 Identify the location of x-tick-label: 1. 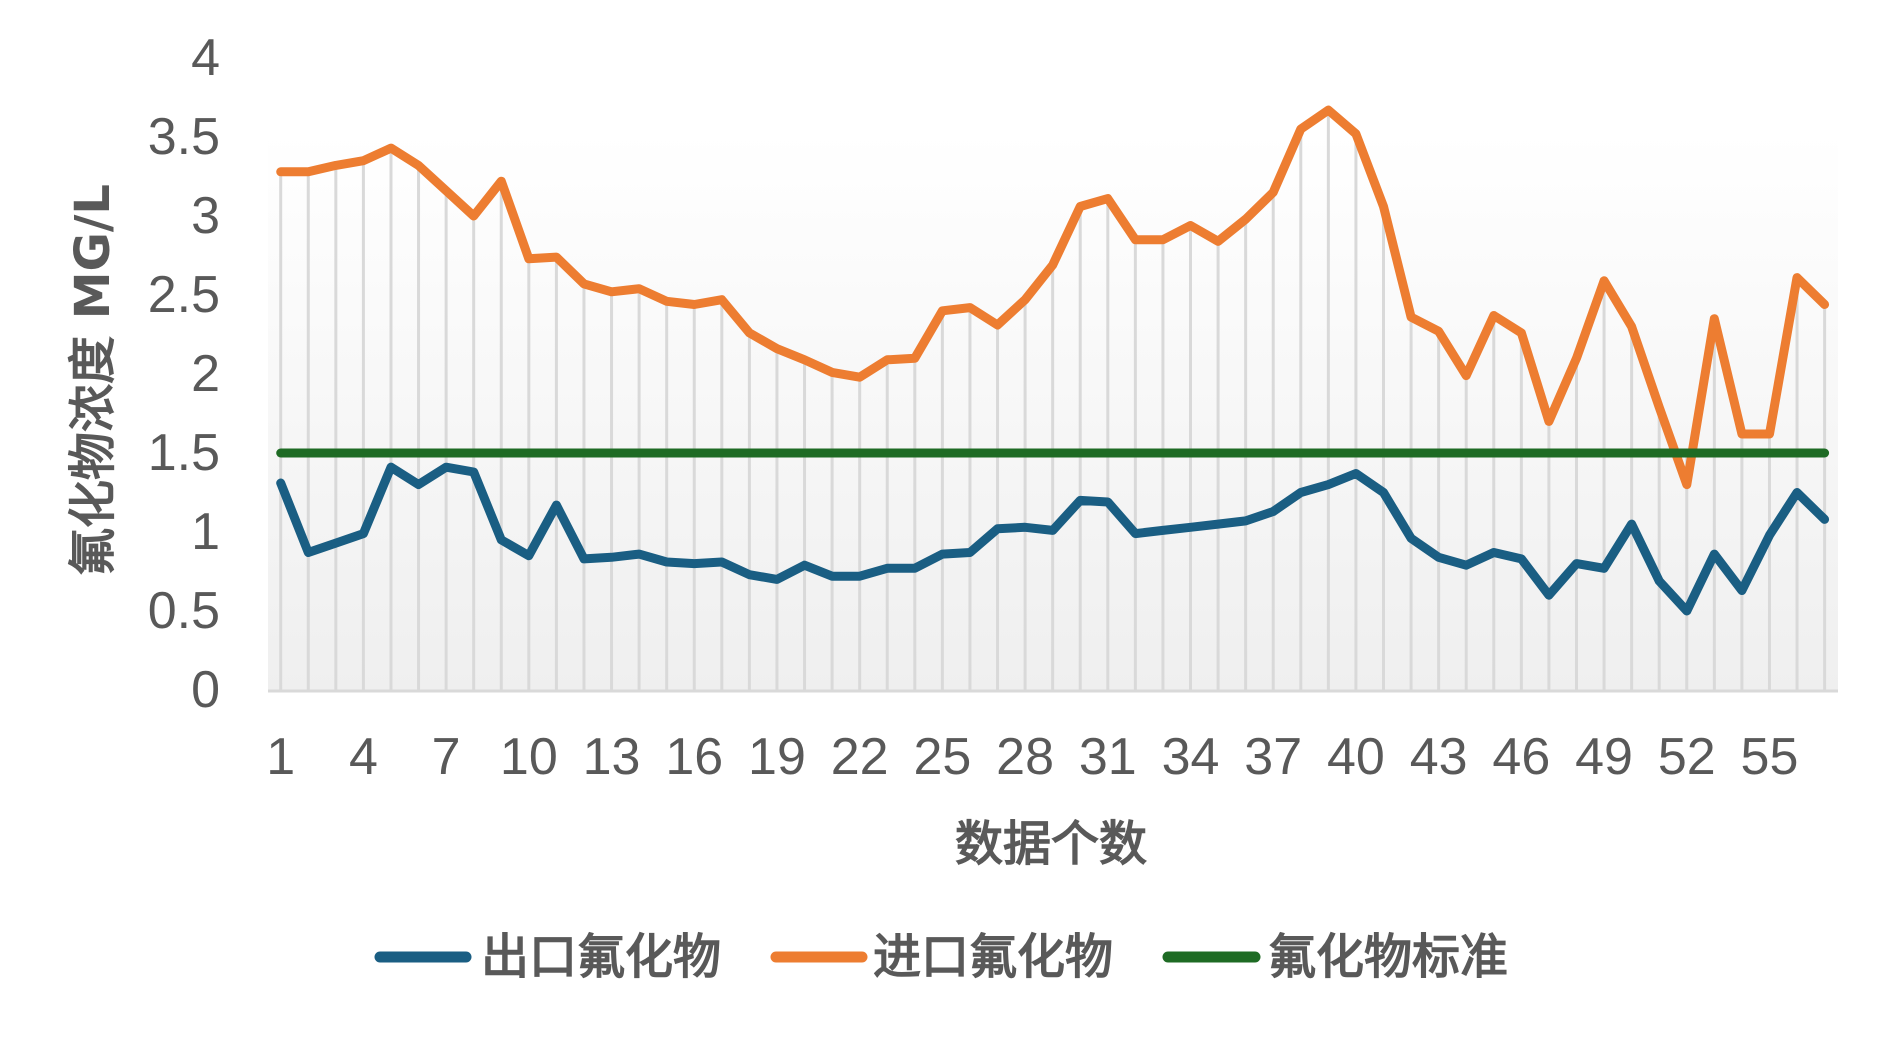
(280, 757).